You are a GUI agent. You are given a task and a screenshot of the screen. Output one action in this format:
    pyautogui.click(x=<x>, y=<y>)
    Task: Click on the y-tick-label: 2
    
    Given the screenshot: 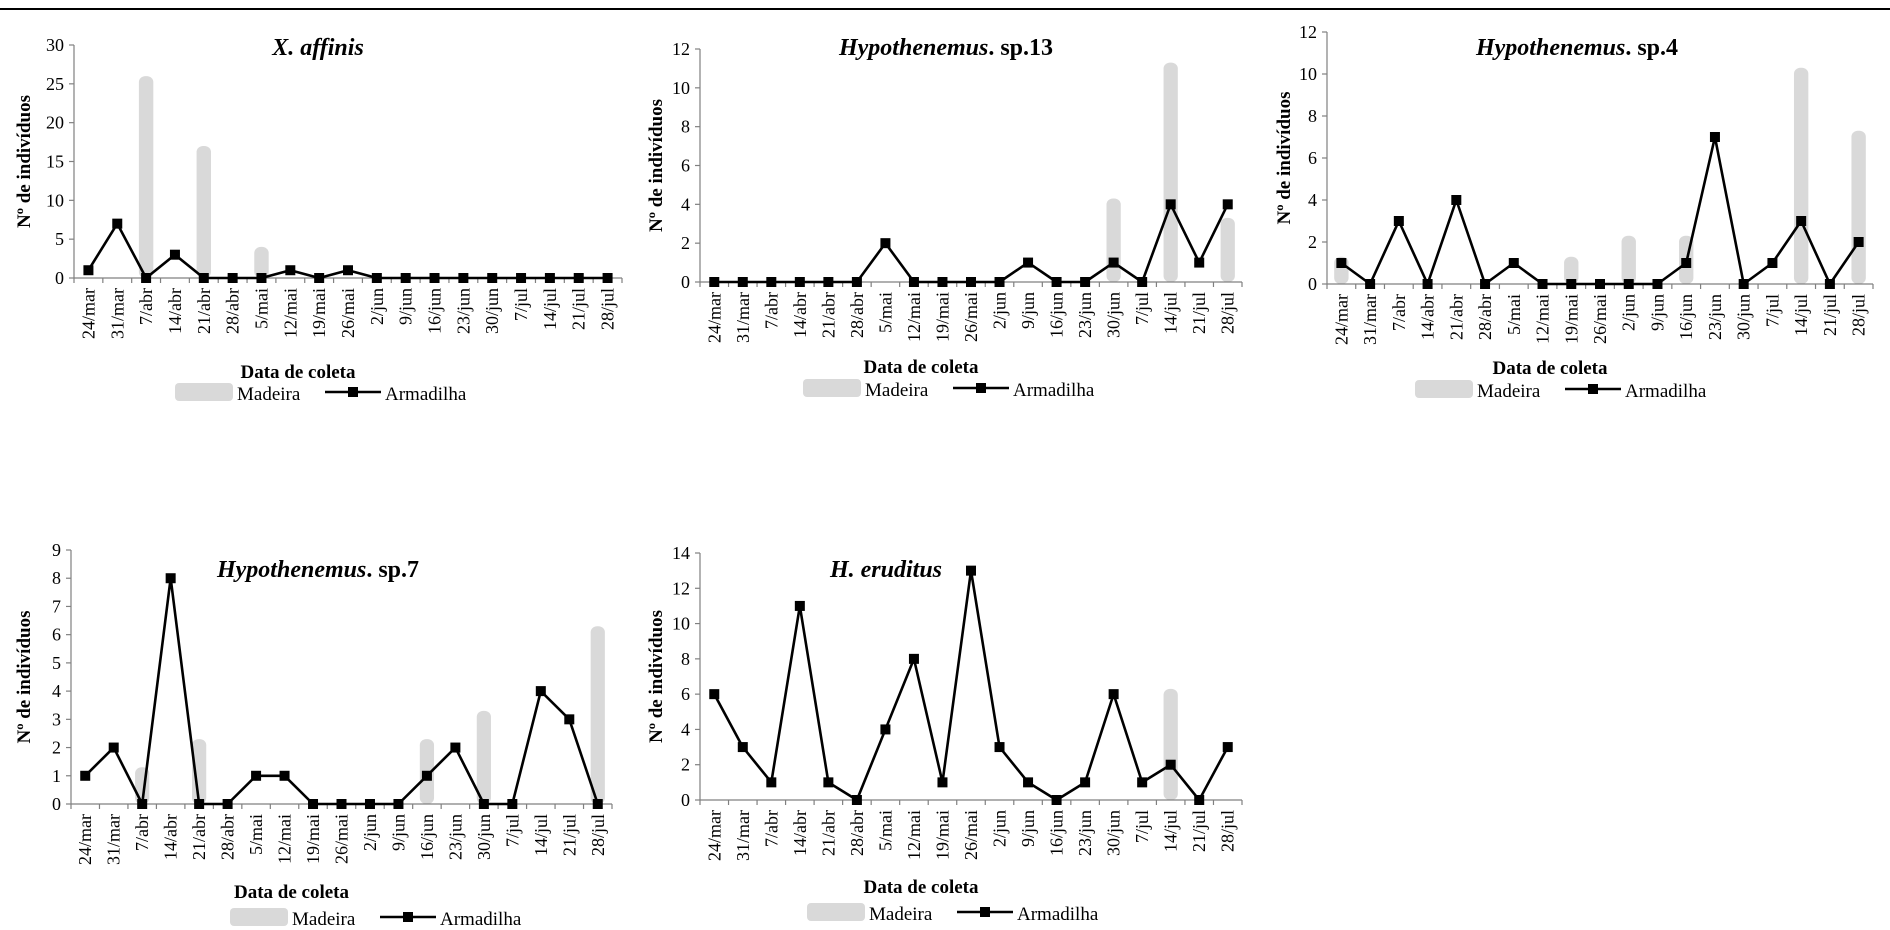 What is the action you would take?
    pyautogui.click(x=685, y=243)
    